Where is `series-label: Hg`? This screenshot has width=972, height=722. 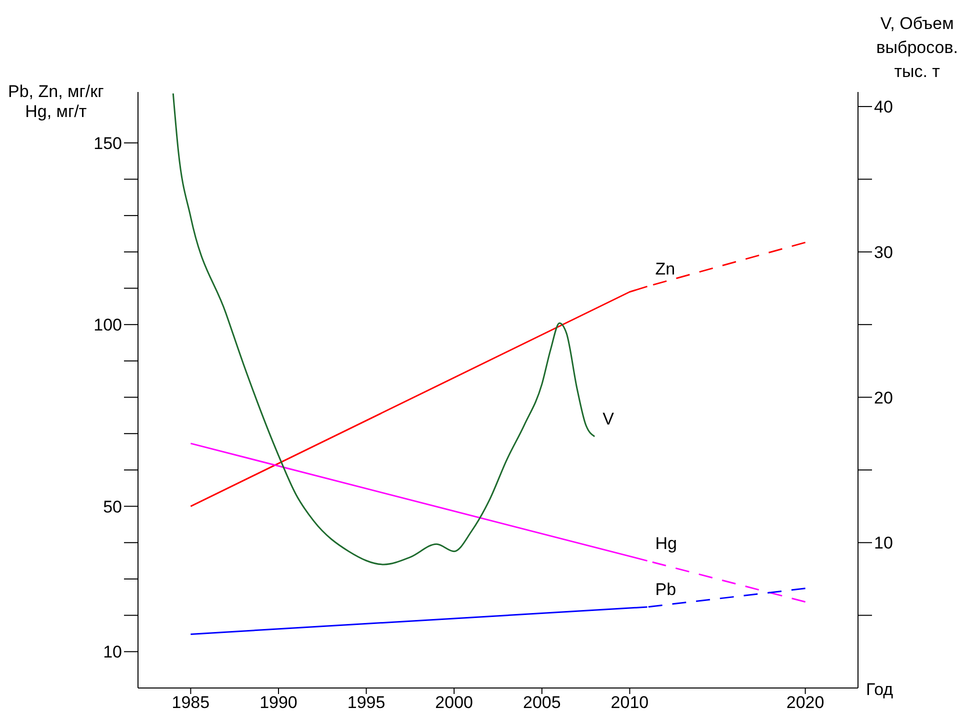
series-label: Hg is located at coordinates (666, 543).